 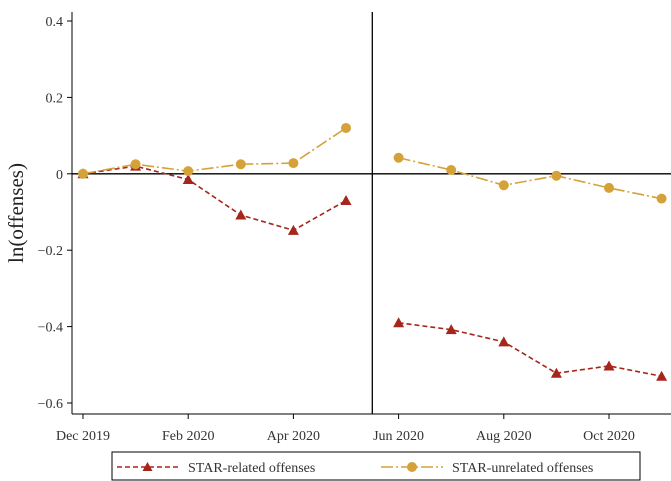 What do you see at coordinates (16, 213) in the screenshot?
I see `y-axis-title: ln(offenses)` at bounding box center [16, 213].